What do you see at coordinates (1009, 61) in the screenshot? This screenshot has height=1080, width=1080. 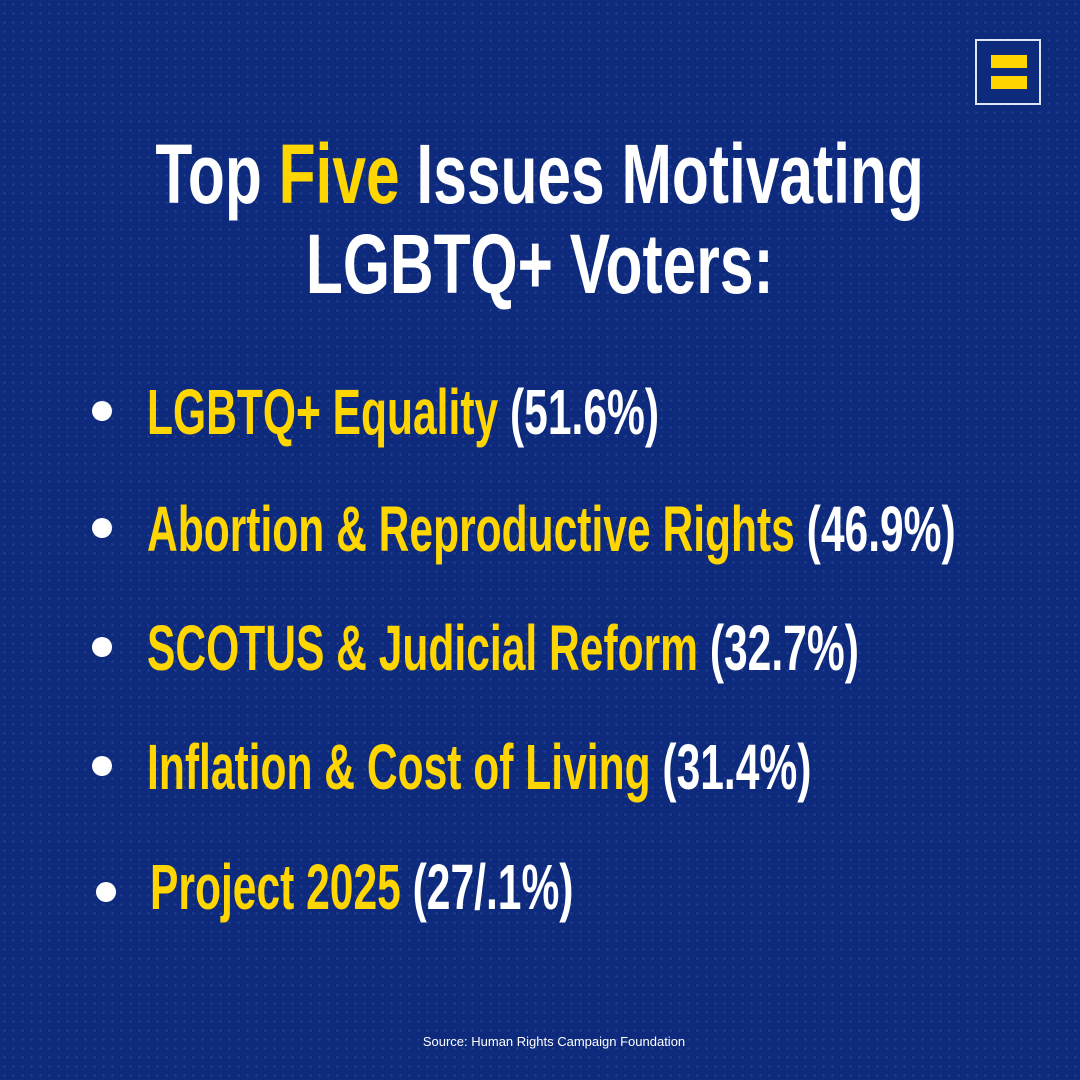 I see `logo-bar-top` at bounding box center [1009, 61].